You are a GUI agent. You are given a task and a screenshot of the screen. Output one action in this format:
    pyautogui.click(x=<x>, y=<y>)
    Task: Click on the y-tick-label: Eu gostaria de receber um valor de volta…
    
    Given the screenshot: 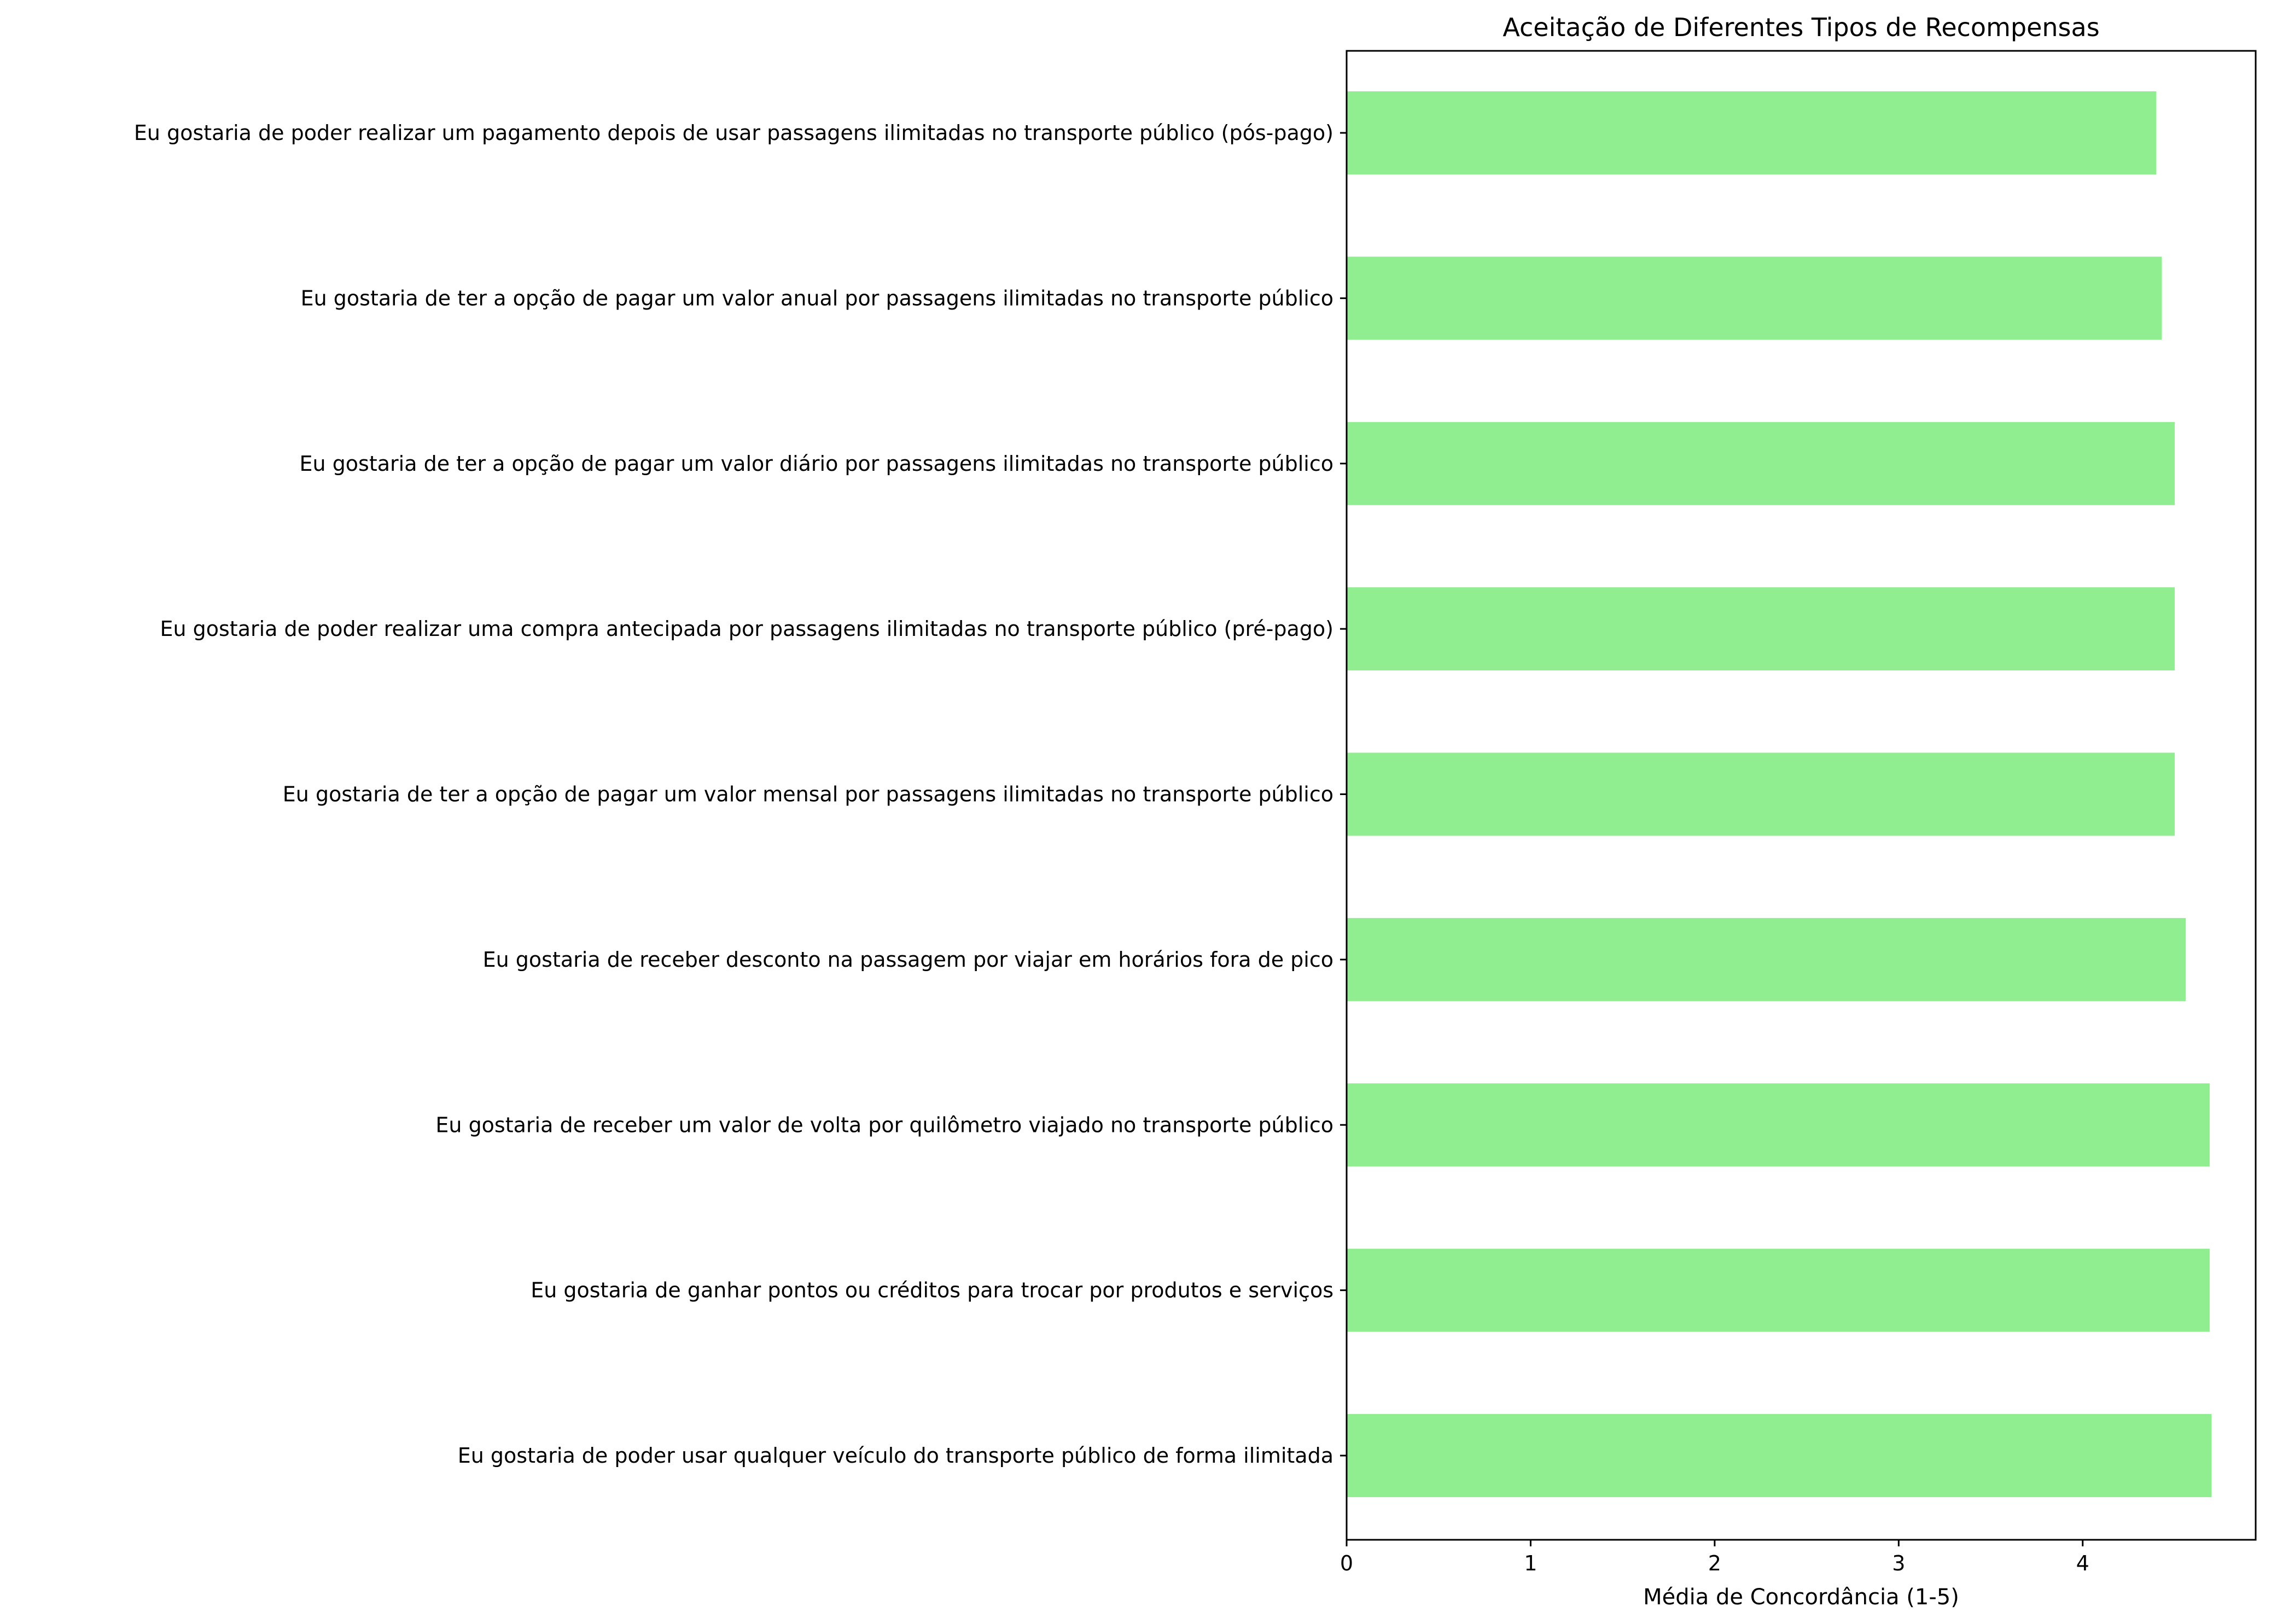 What is the action you would take?
    pyautogui.click(x=884, y=1125)
    